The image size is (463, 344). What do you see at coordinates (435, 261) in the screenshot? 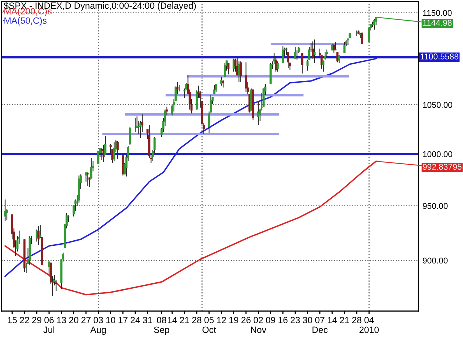
I see `y-tick-label: 900.00` at bounding box center [435, 261].